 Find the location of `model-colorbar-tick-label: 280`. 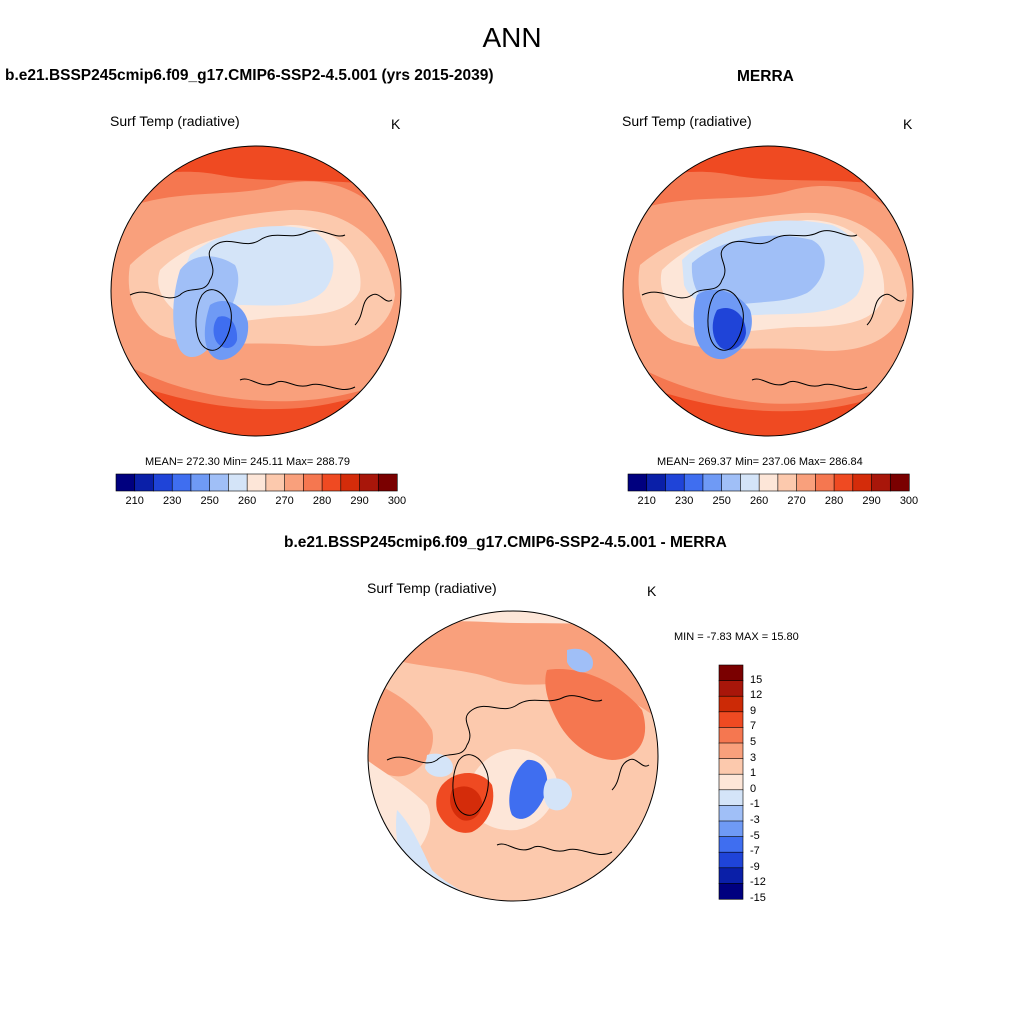

model-colorbar-tick-label: 280 is located at coordinates (322, 501).